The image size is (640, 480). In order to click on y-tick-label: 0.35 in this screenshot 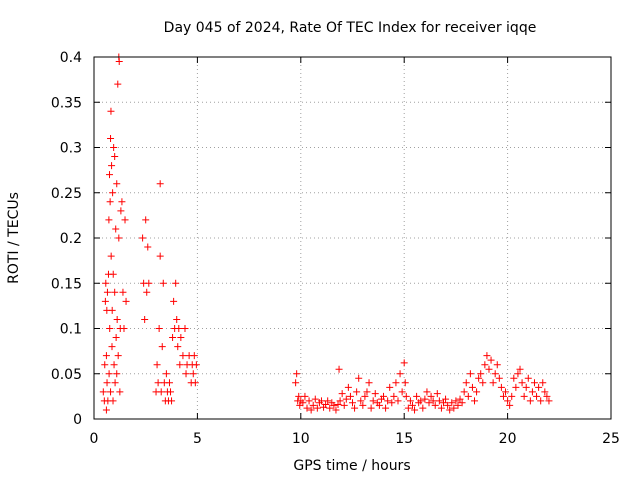, I will do `click(66, 103)`.